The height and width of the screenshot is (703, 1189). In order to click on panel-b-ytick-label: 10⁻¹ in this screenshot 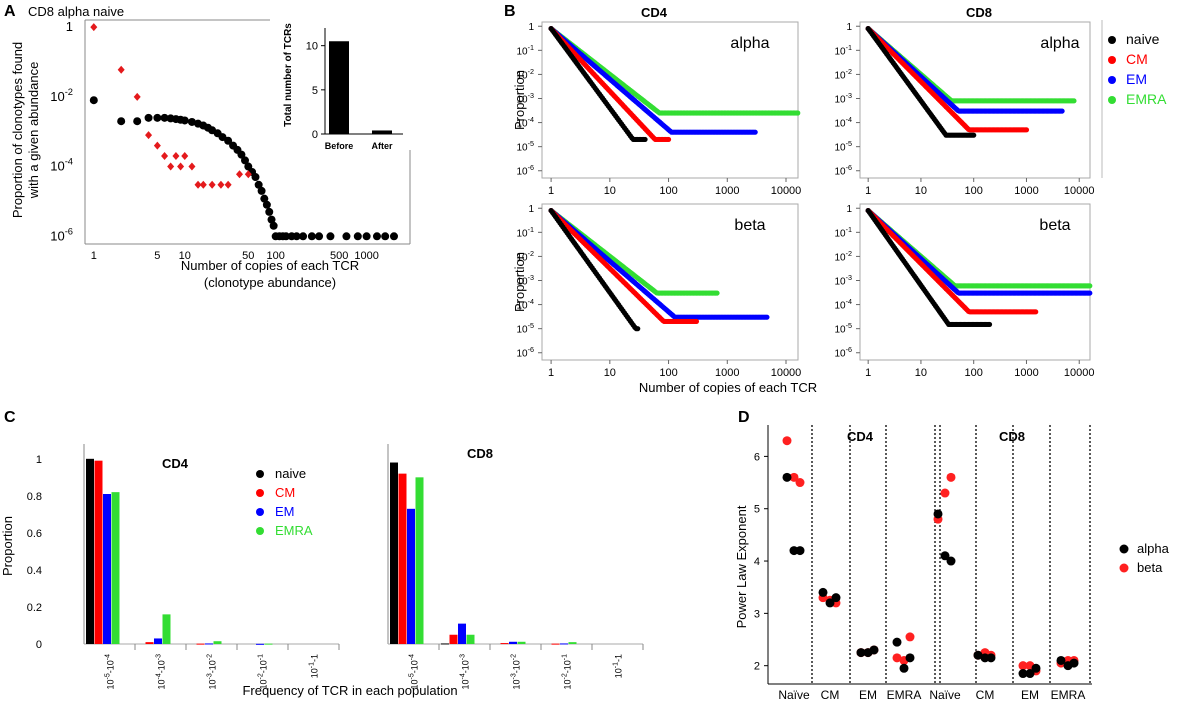, I will do `click(843, 50)`.